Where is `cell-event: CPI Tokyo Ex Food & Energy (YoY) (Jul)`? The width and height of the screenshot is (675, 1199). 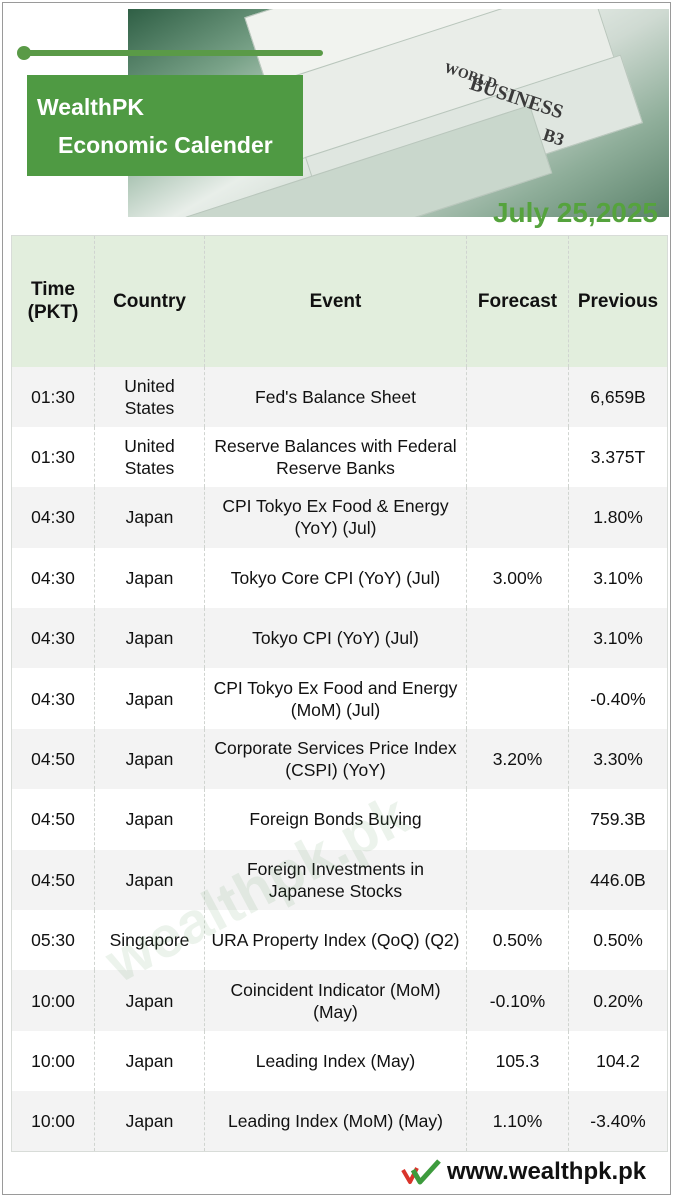 cell-event: CPI Tokyo Ex Food & Energy (YoY) (Jul) is located at coordinates (335, 517).